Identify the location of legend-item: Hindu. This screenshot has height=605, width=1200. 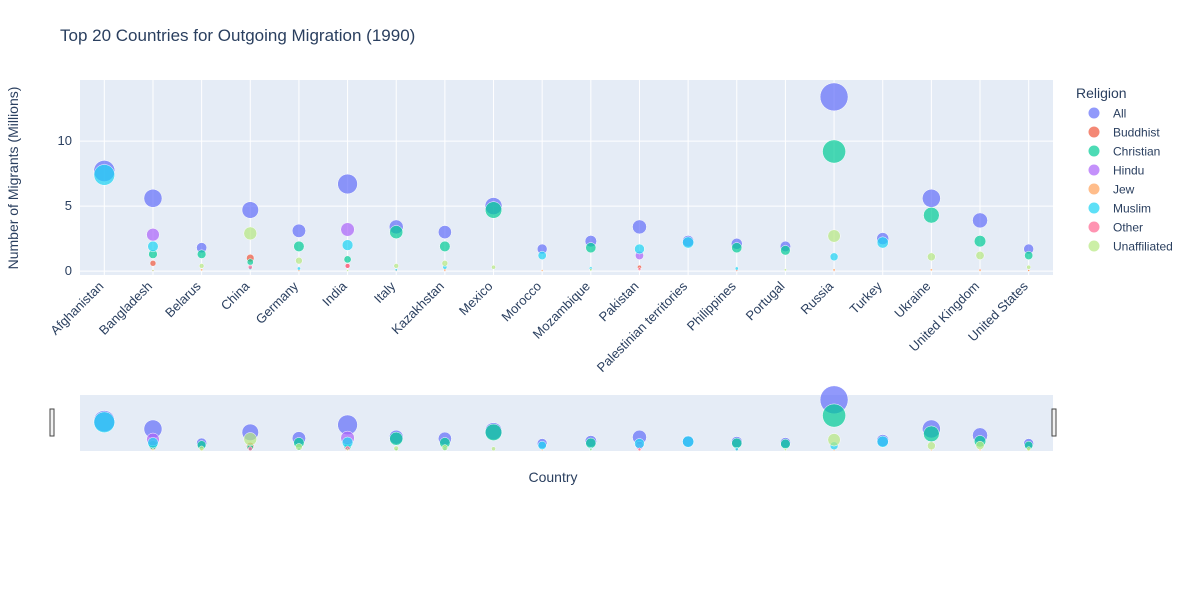
(1116, 171).